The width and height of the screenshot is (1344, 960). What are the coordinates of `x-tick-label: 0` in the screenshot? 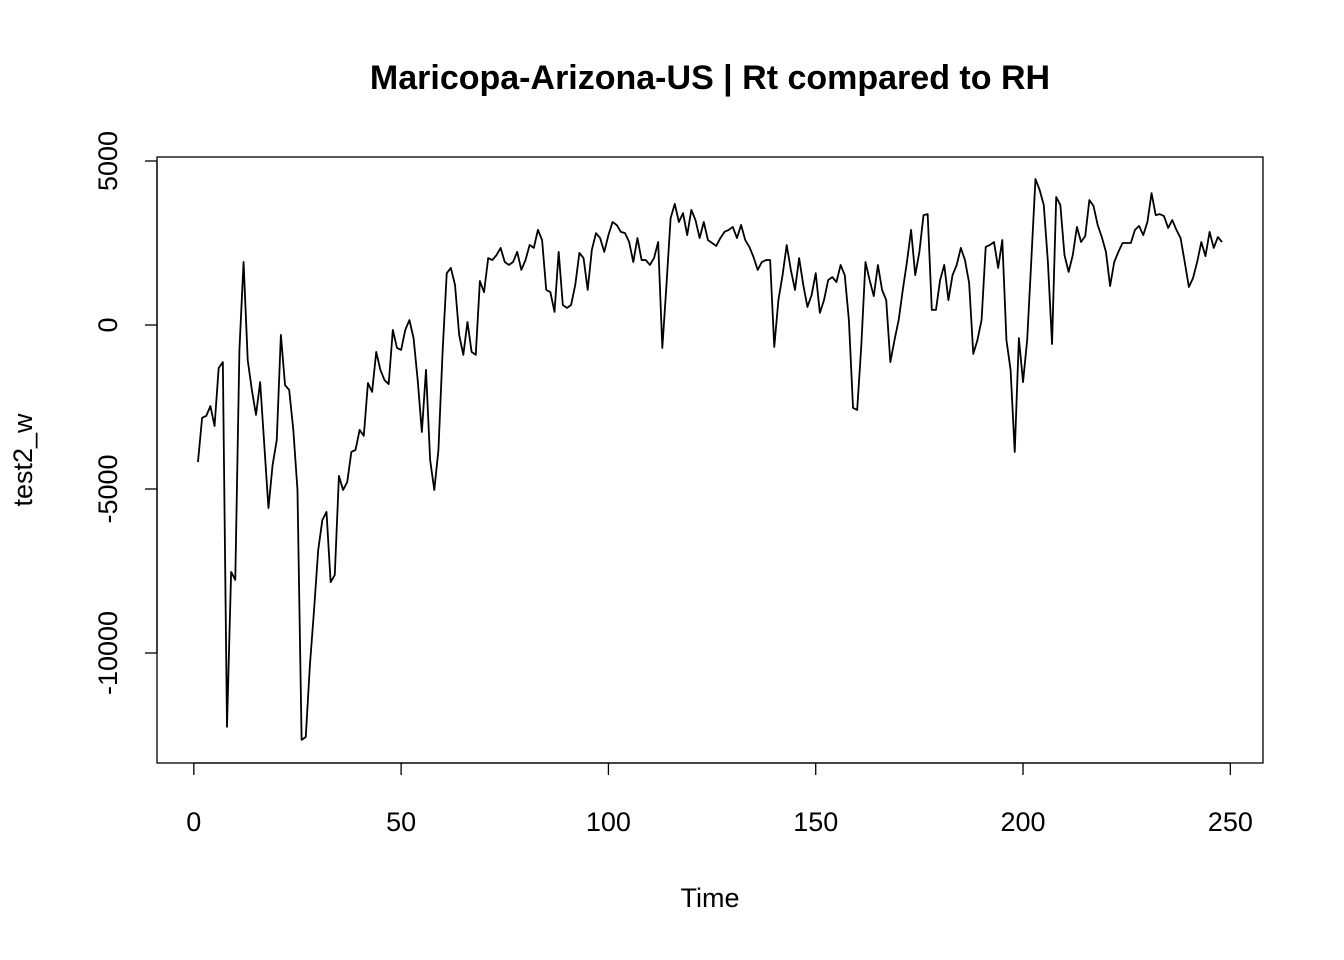 It's located at (193, 822).